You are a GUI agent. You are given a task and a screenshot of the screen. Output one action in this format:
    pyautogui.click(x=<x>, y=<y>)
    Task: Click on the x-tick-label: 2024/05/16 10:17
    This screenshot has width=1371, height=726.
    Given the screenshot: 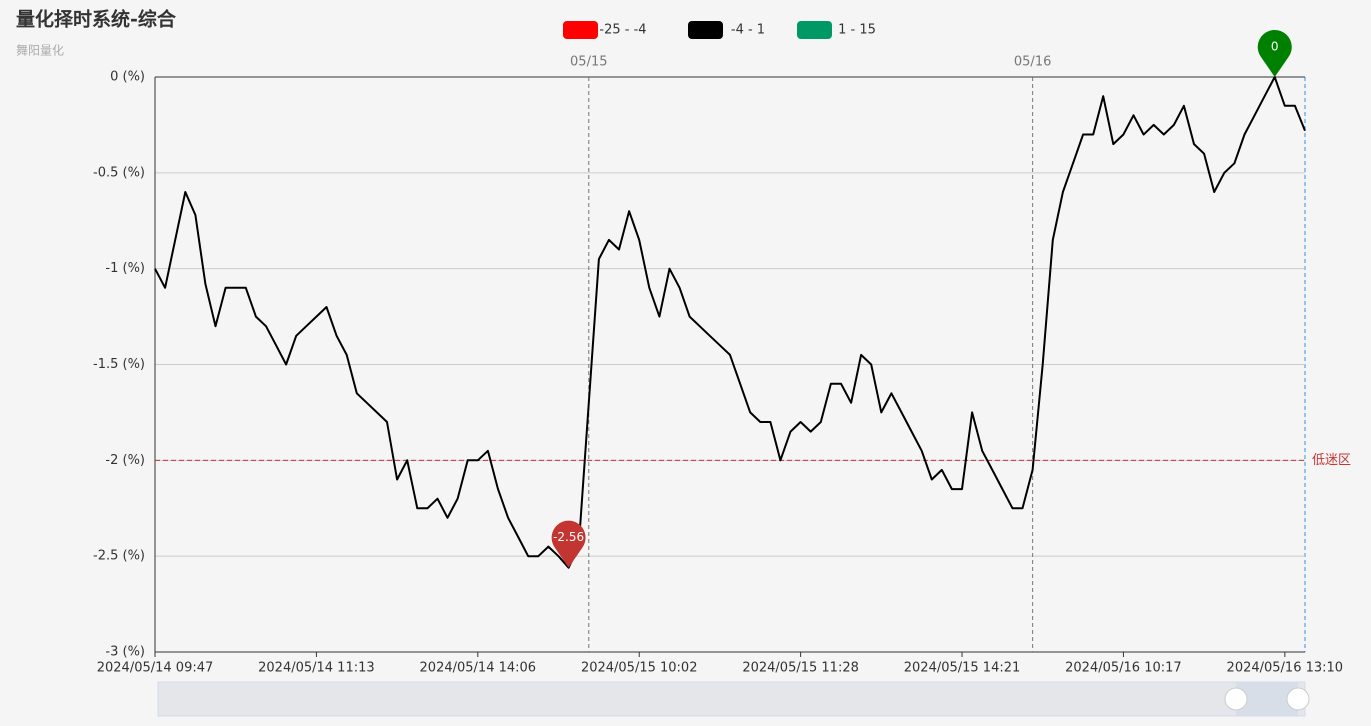 What is the action you would take?
    pyautogui.click(x=1123, y=668)
    